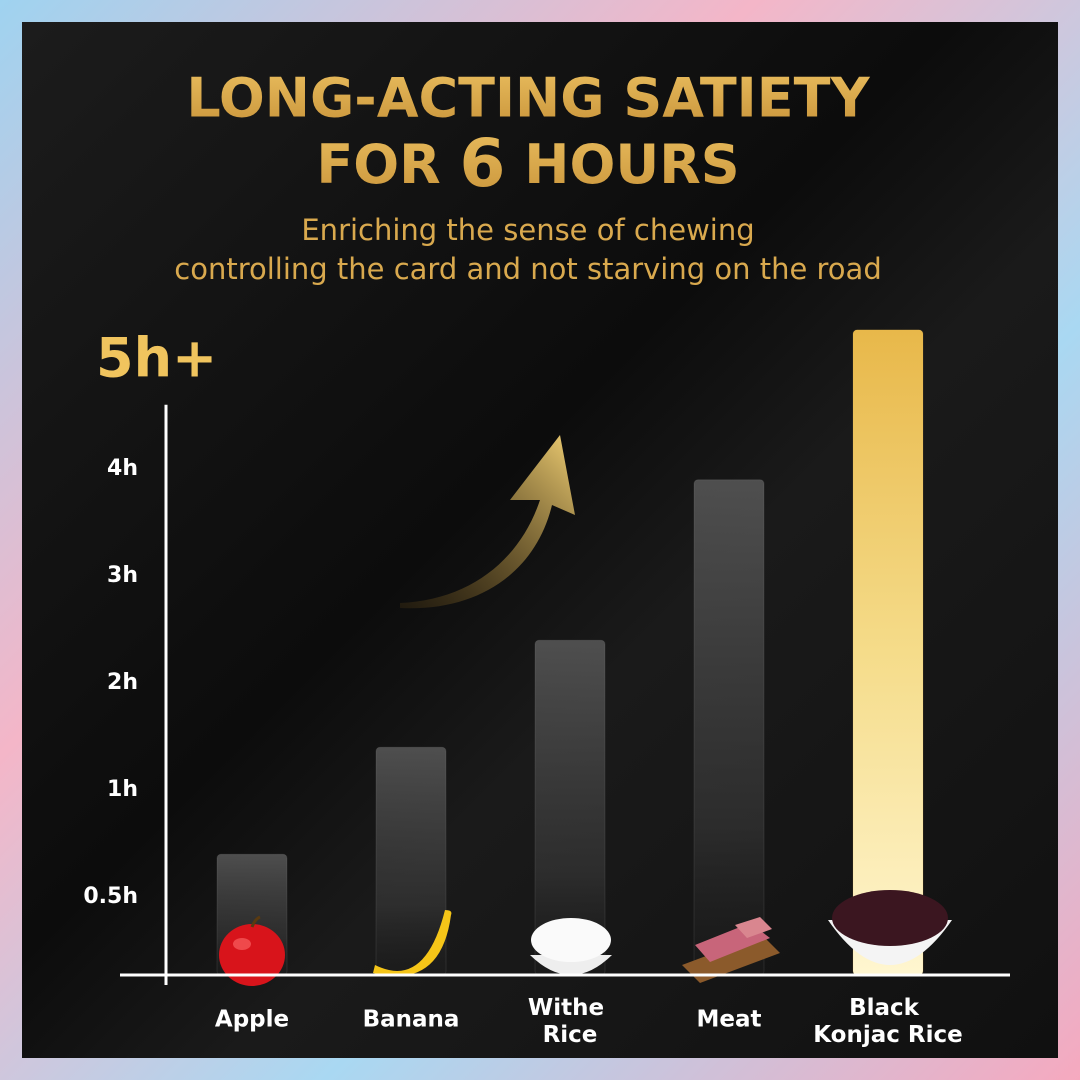 This screenshot has height=1080, width=1080. What do you see at coordinates (890, 918) in the screenshot?
I see `konjac-rice-icon` at bounding box center [890, 918].